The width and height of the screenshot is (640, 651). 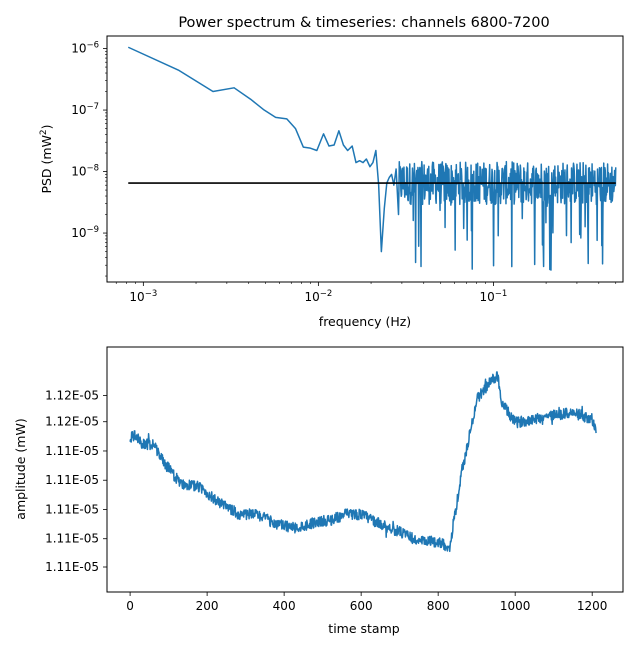 I want to click on timeseries-xtick-label: 0, so click(x=130, y=606).